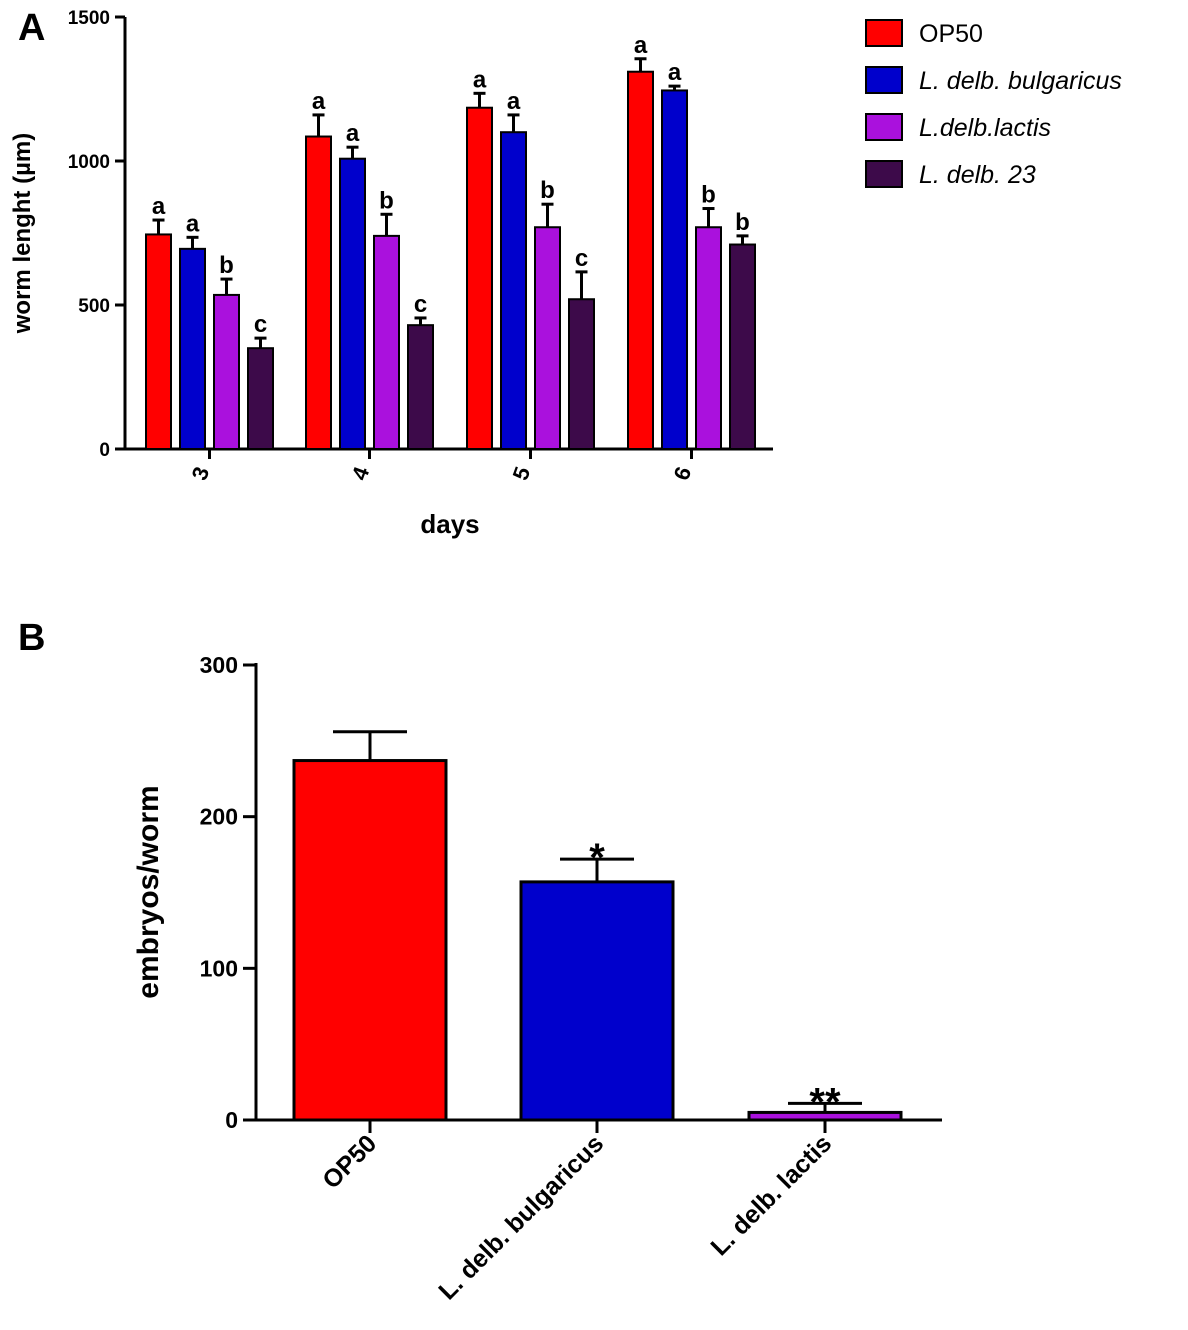 The image size is (1188, 1330). What do you see at coordinates (977, 175) in the screenshot?
I see `legend-label: L. delb. 23` at bounding box center [977, 175].